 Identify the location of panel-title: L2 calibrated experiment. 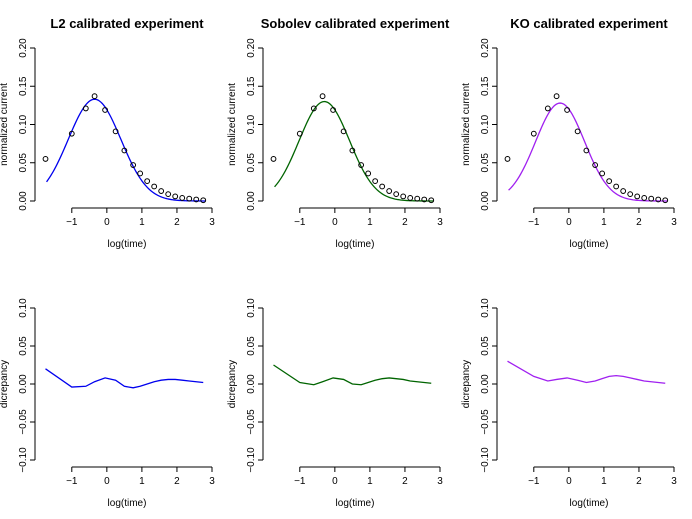
(127, 23).